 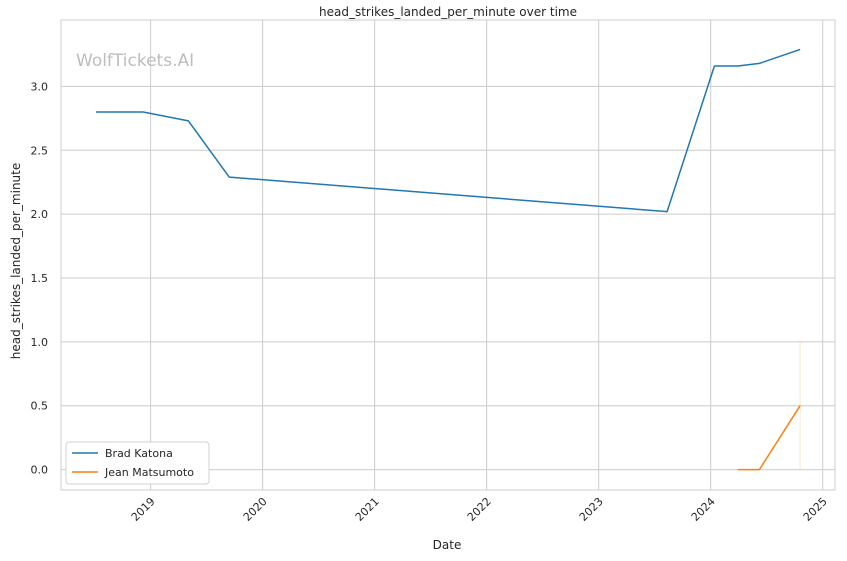 I want to click on x-tick-label: 2025, so click(x=815, y=509).